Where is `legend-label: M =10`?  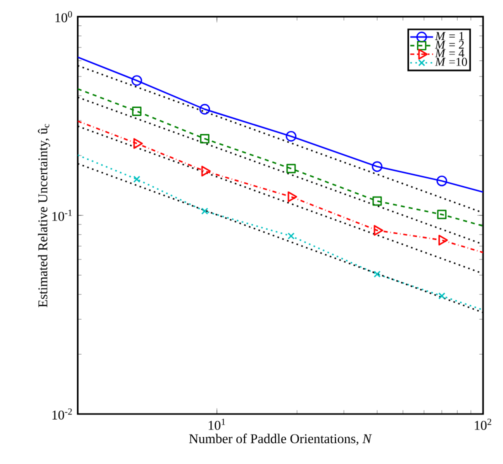
legend-label: M =10 is located at coordinates (450, 62).